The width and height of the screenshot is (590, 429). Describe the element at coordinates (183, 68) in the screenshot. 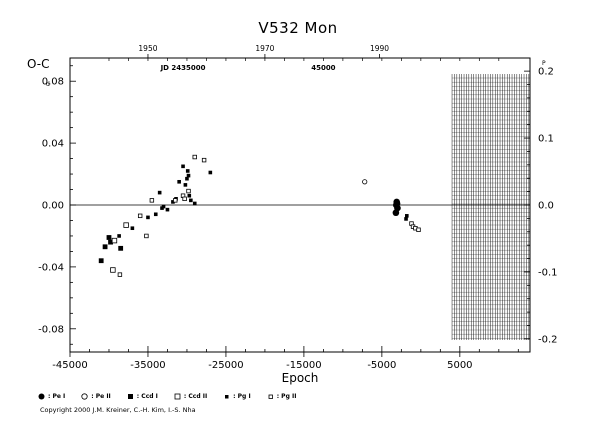

I see `jd-label: JD 2435000` at that location.